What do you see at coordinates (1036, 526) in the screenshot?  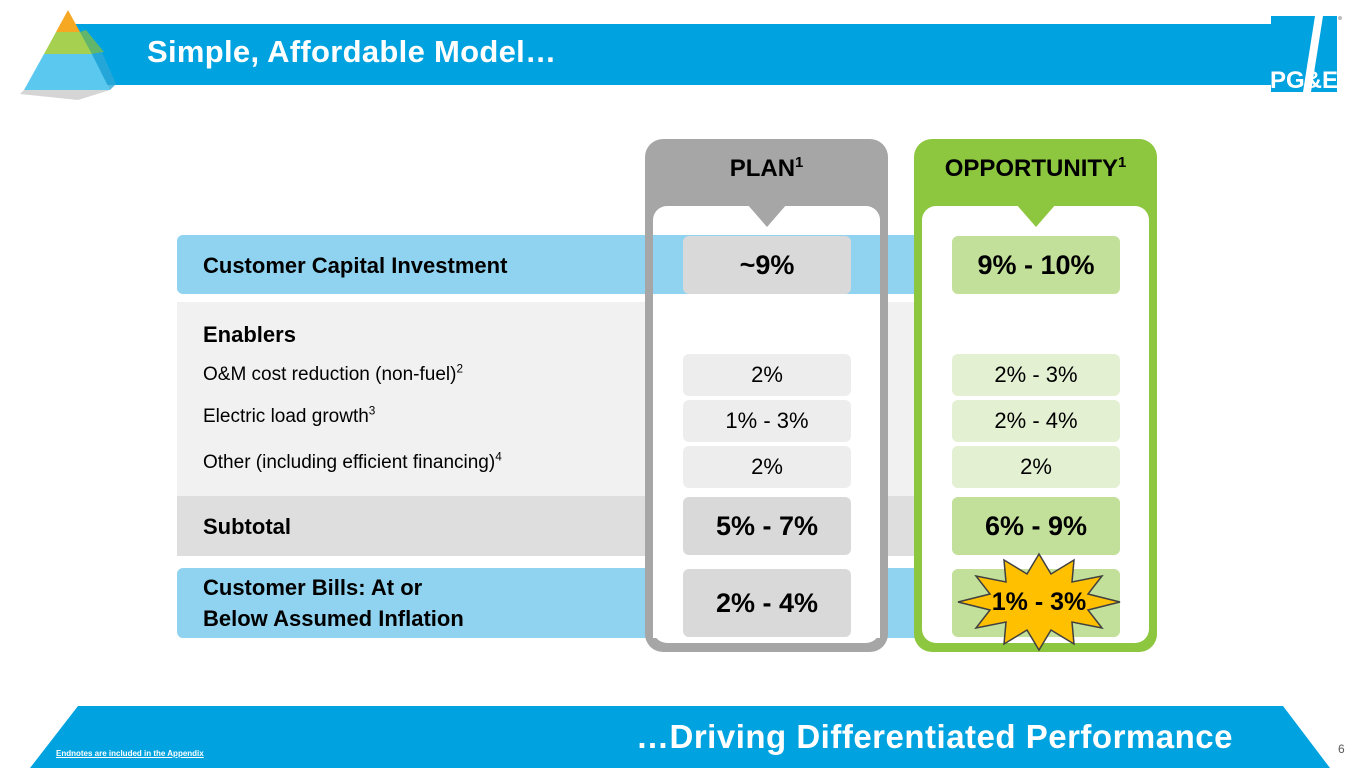 I see `opportunity-subtotal-value: 6% - 9%` at bounding box center [1036, 526].